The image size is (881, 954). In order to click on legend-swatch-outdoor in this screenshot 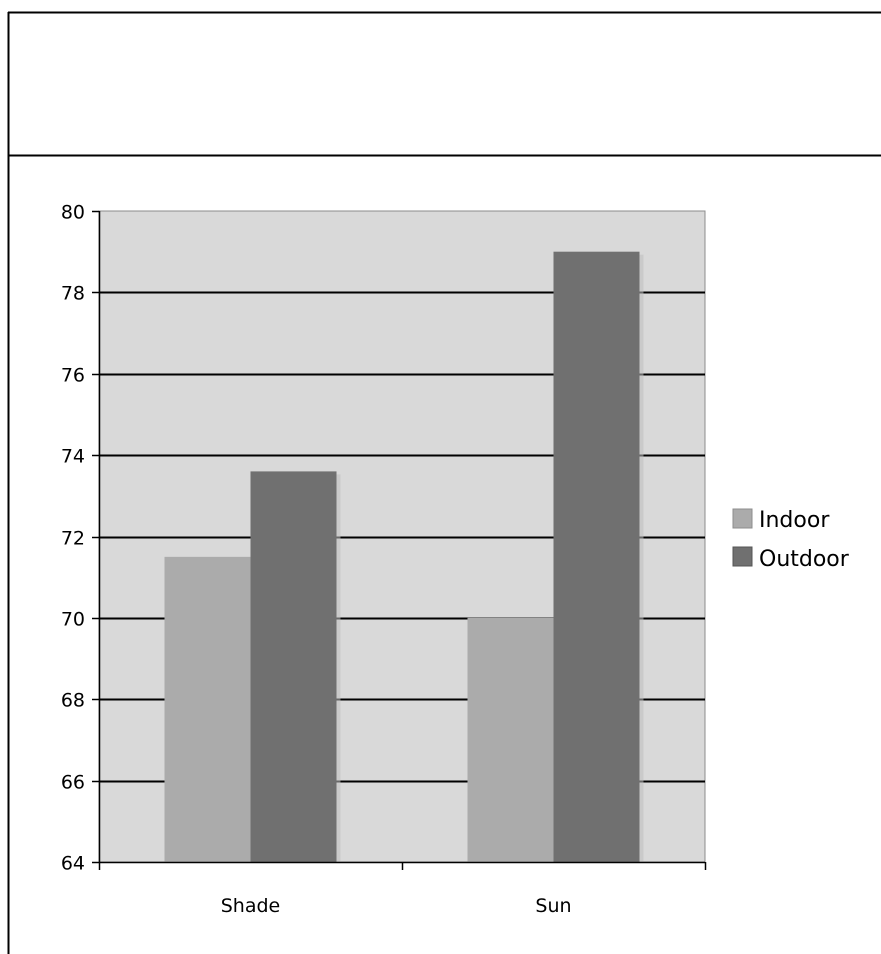, I will do `click(742, 556)`.